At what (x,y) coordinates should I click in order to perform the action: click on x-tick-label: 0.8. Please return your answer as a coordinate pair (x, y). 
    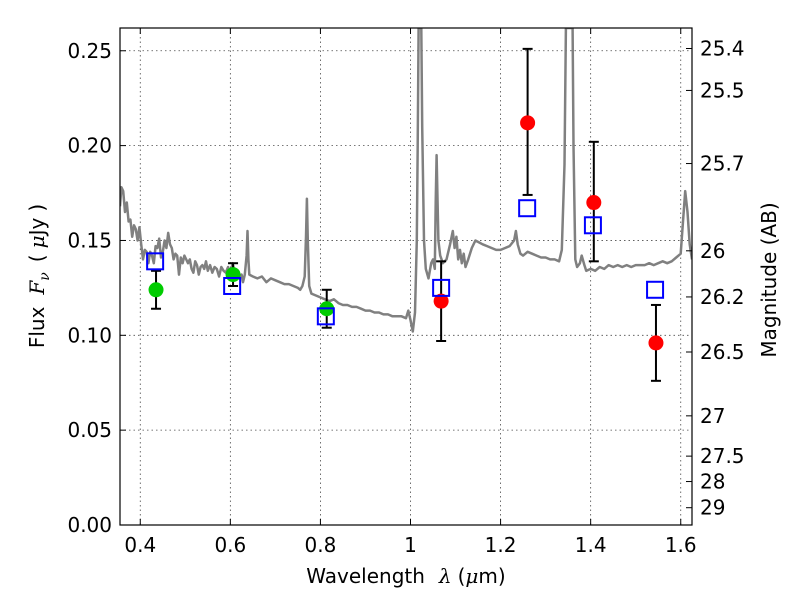
    Looking at the image, I should click on (321, 545).